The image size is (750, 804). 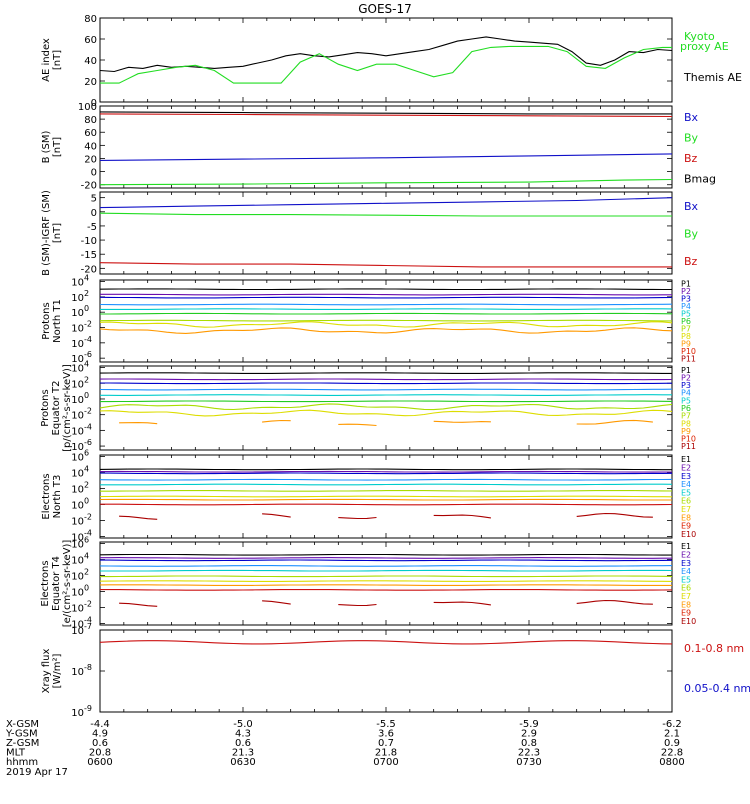 I want to click on y-tick-exponent: 6, so click(x=86, y=453).